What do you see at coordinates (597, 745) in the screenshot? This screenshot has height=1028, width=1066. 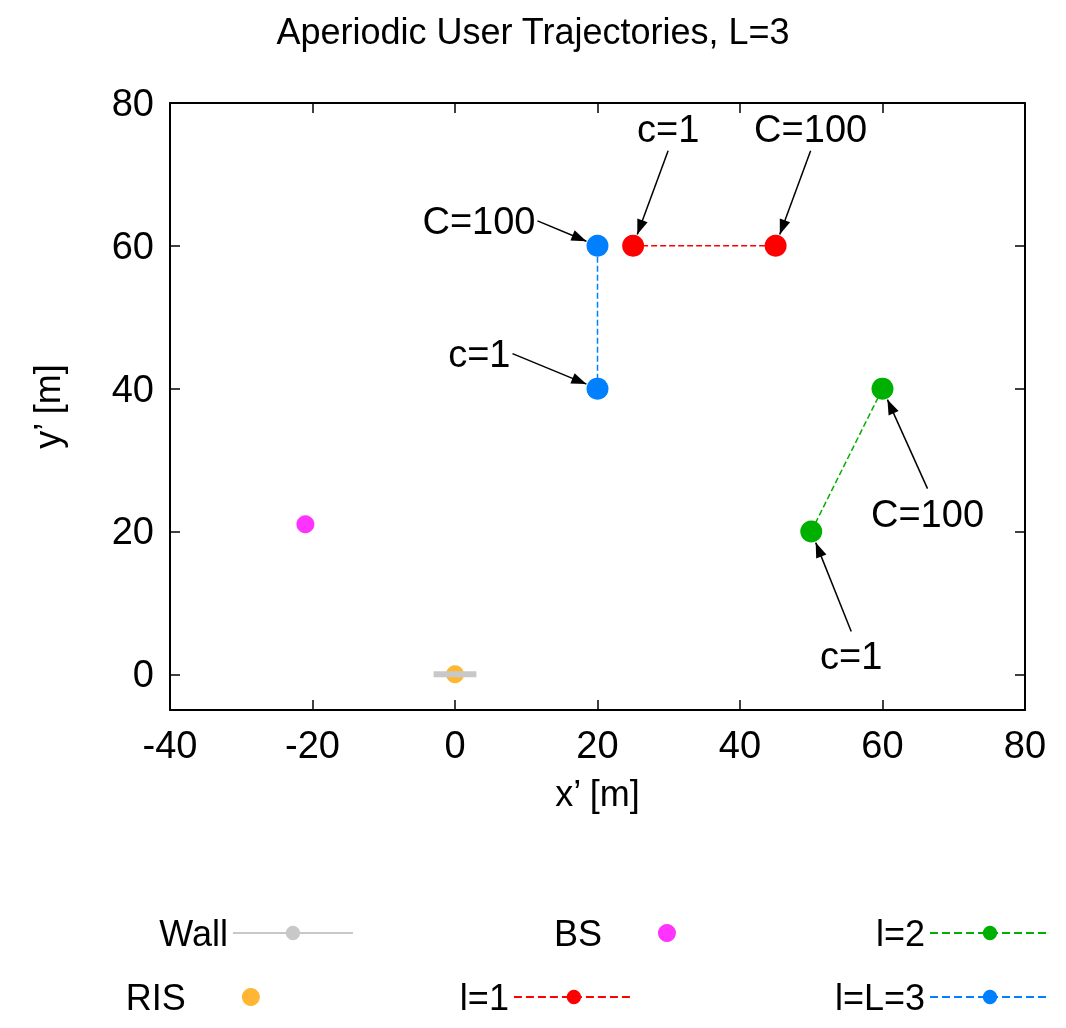 I see `x-tick-label: 20` at bounding box center [597, 745].